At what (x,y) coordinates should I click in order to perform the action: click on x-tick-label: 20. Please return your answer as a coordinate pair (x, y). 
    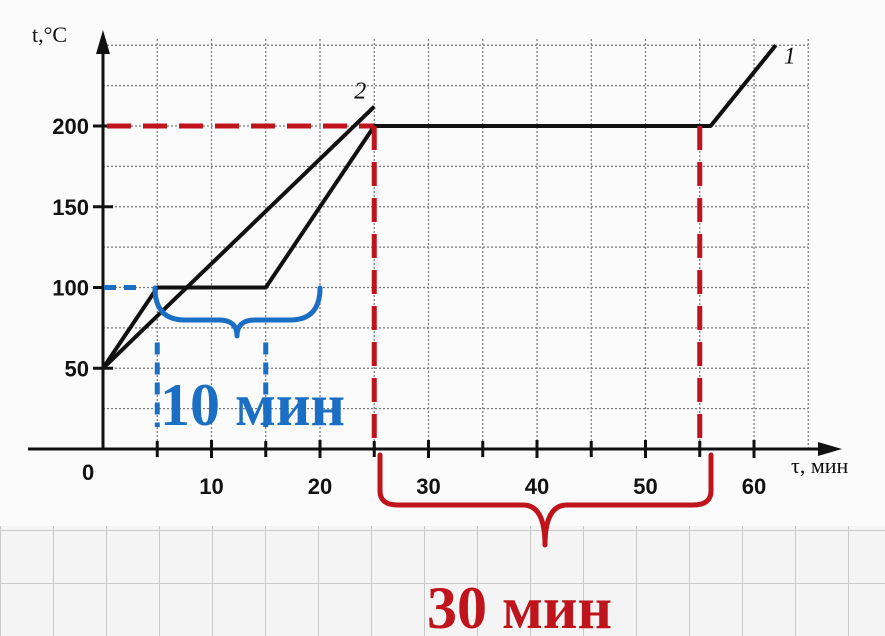
    Looking at the image, I should click on (320, 486).